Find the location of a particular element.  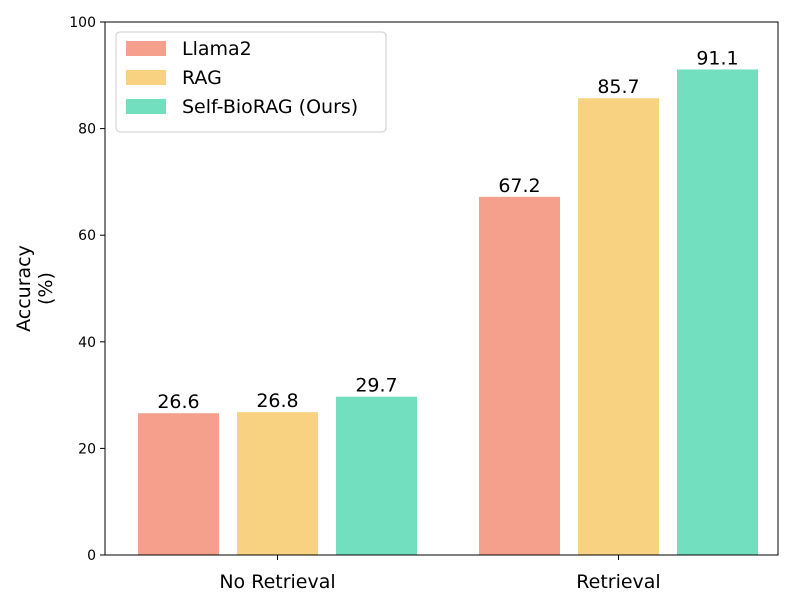

y-tick-label: 60 is located at coordinates (87, 236).